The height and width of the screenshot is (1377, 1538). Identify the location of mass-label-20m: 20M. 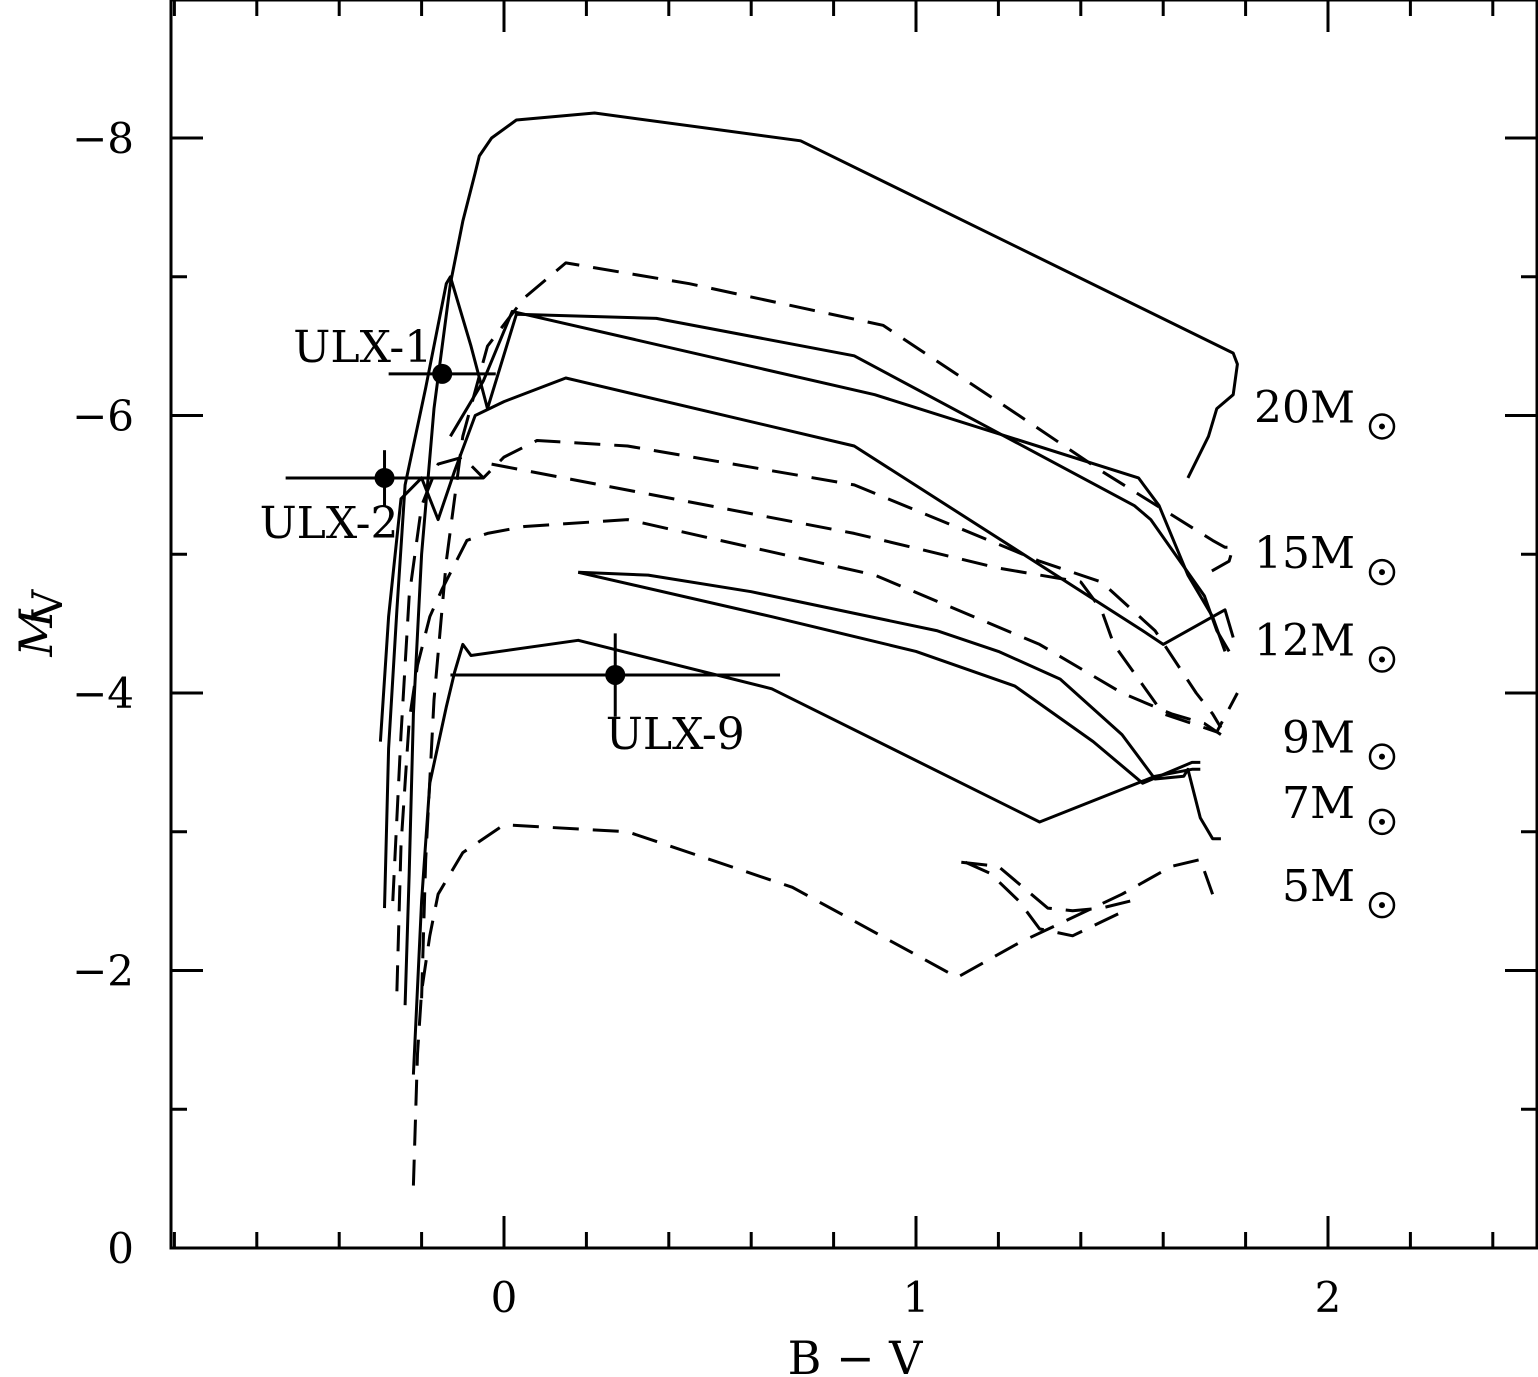
(1304, 407).